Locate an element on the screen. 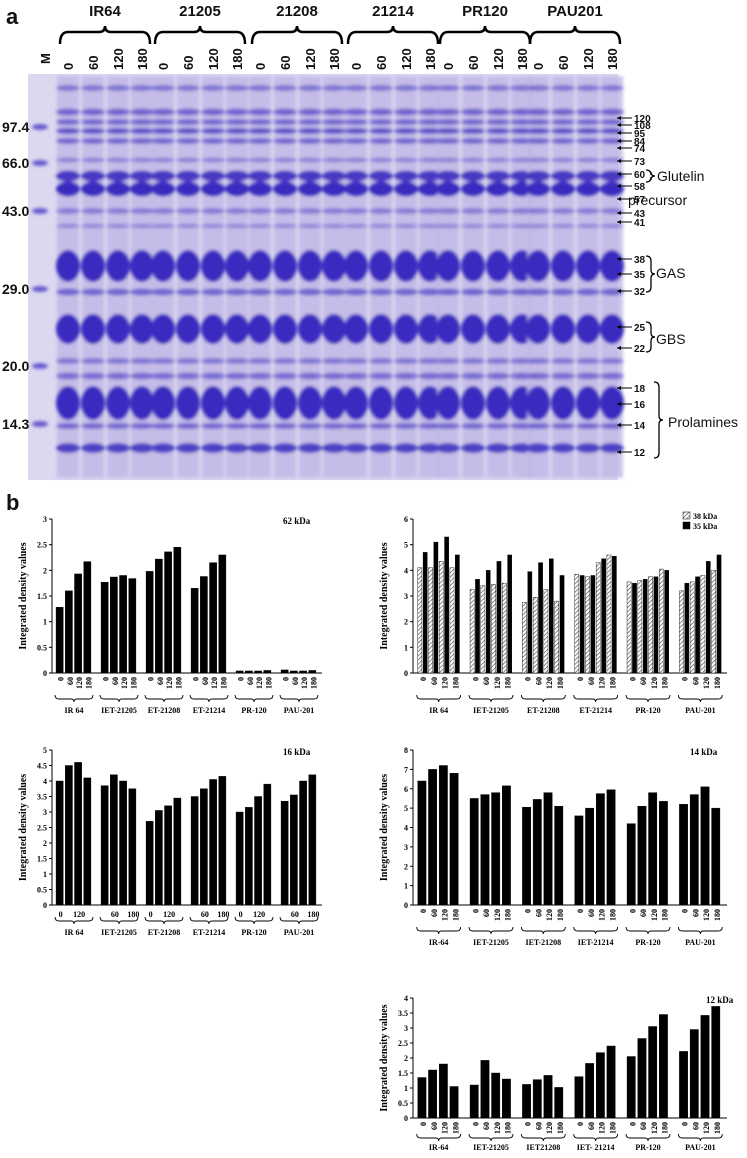 The height and width of the screenshot is (1158, 747). x-tick-label: 60 is located at coordinates (538, 913).